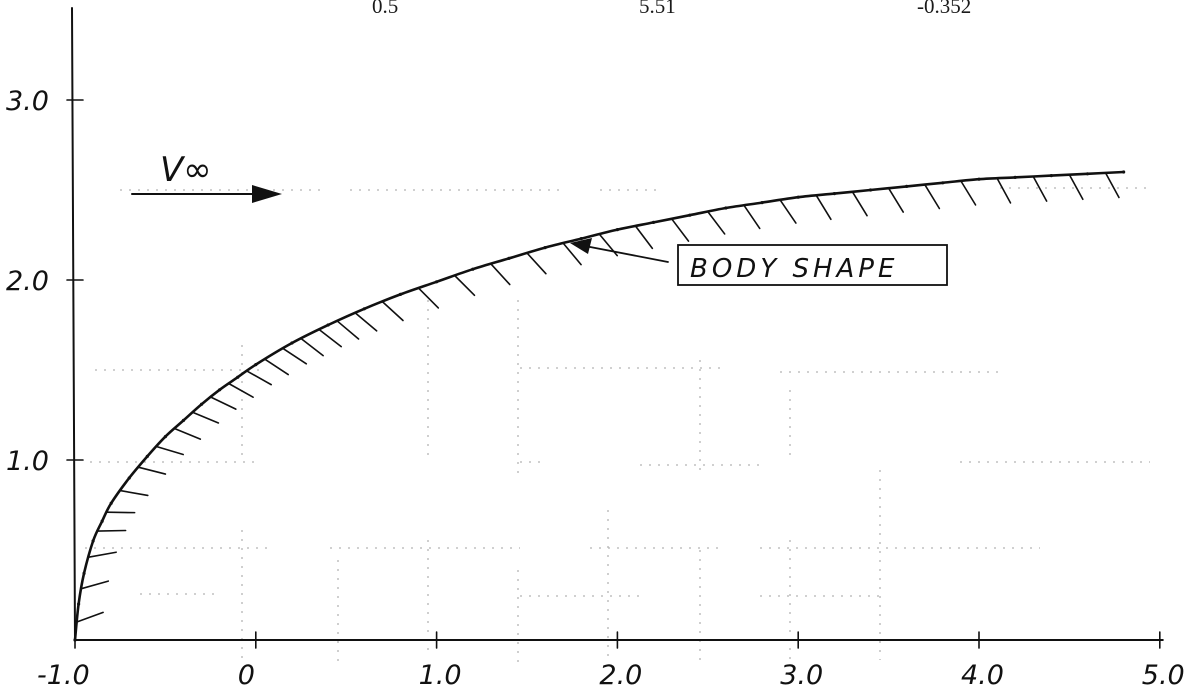 The width and height of the screenshot is (1187, 687). What do you see at coordinates (620, 673) in the screenshot?
I see `x-tick-label: 2.0` at bounding box center [620, 673].